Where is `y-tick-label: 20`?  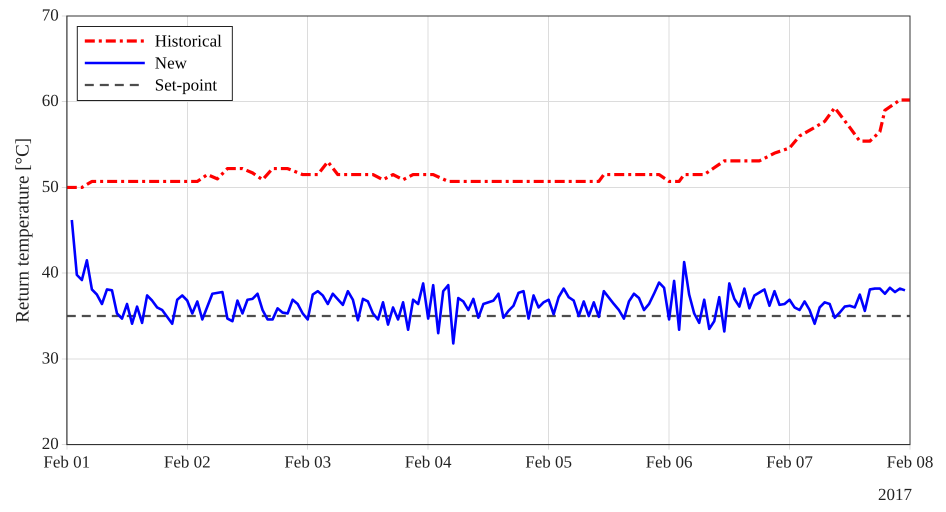
y-tick-label: 20 is located at coordinates (50, 444).